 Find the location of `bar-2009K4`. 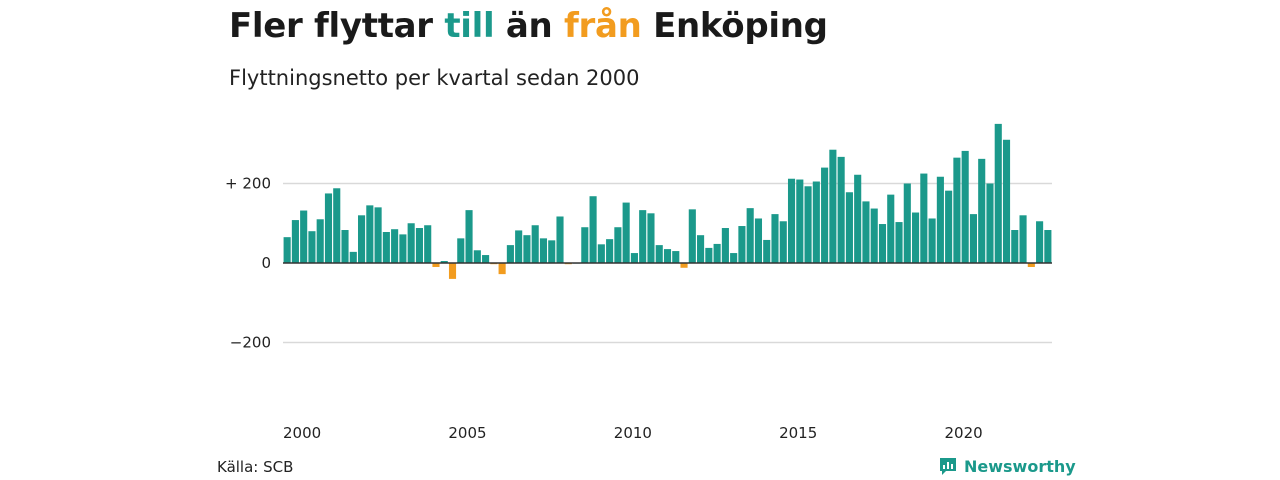

bar-2009K4 is located at coordinates (610, 251).